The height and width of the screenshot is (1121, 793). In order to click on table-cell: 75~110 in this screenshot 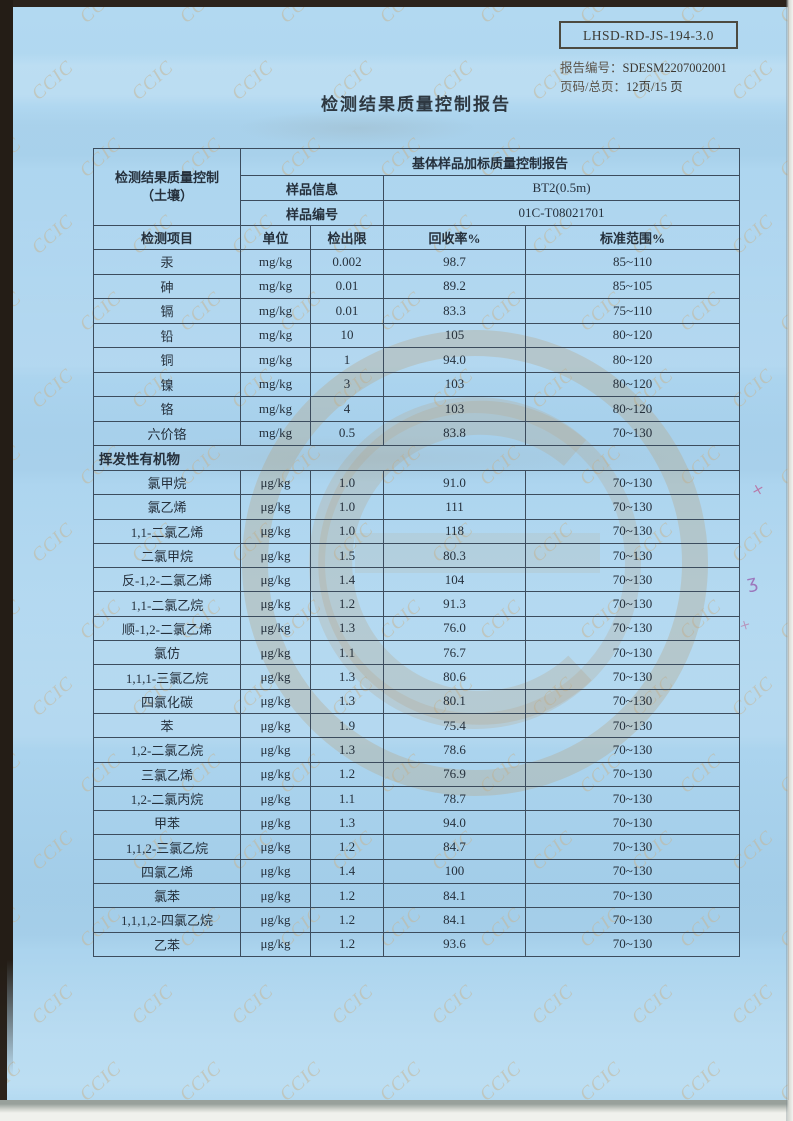, I will do `click(632, 311)`.